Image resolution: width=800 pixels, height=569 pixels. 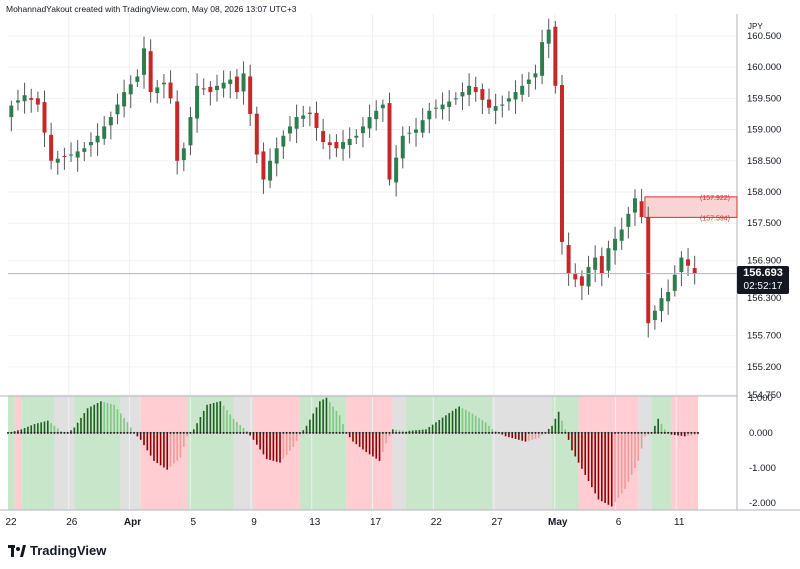 I want to click on osc-tick-label: -2.000, so click(x=762, y=503).